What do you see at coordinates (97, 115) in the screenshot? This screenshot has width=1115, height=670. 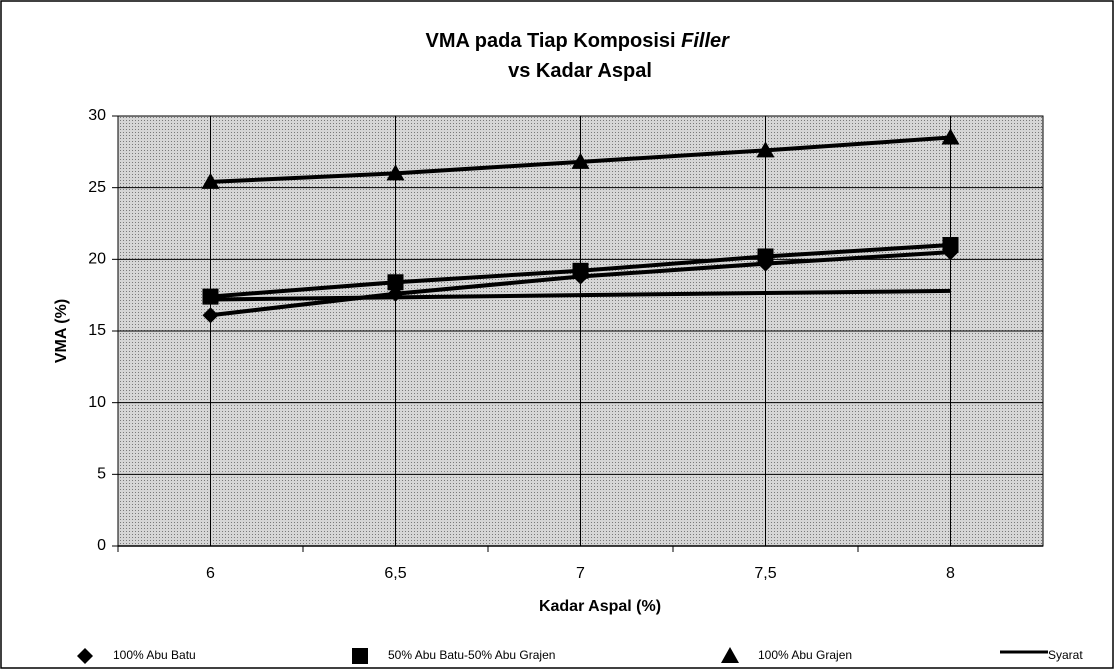 I see `y-tick-label: 30` at bounding box center [97, 115].